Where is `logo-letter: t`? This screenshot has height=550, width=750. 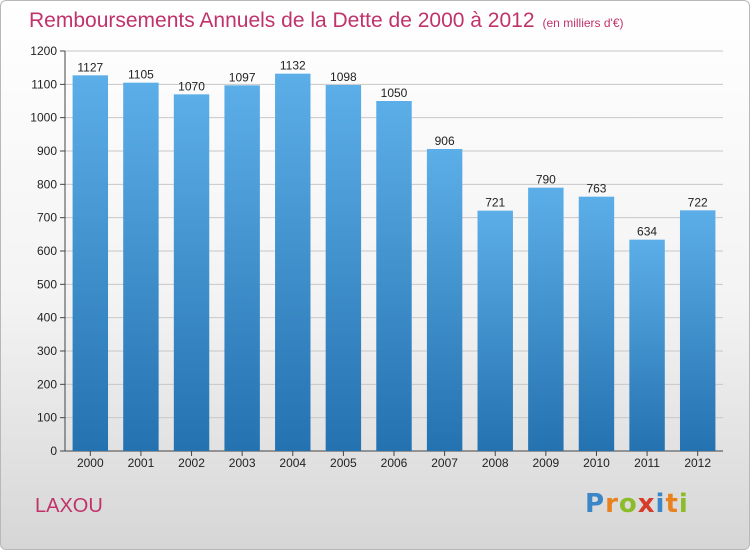
logo-letter: t is located at coordinates (672, 504).